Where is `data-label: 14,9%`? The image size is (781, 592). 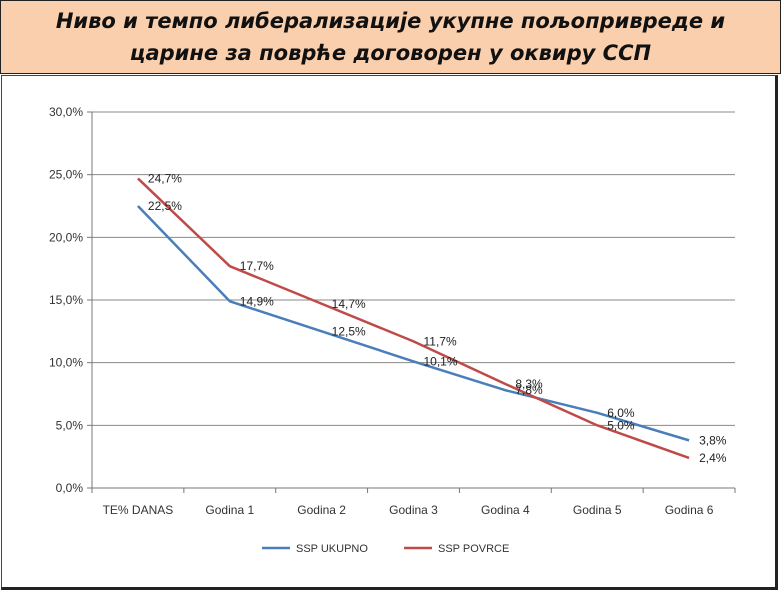 data-label: 14,9% is located at coordinates (257, 301).